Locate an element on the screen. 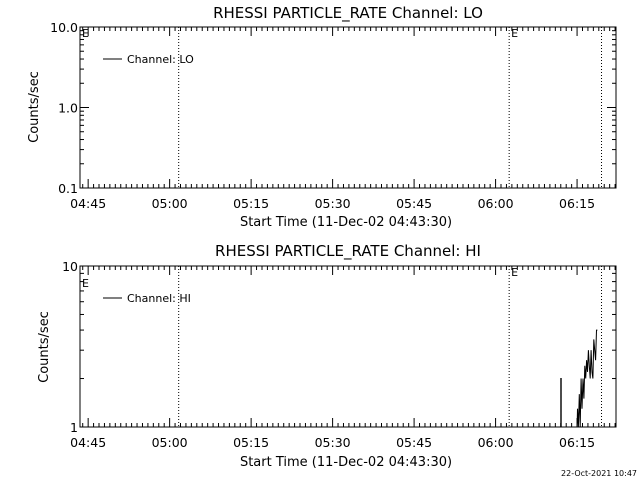 This screenshot has width=640, height=480. legend-label: Channel: LO is located at coordinates (160, 59).